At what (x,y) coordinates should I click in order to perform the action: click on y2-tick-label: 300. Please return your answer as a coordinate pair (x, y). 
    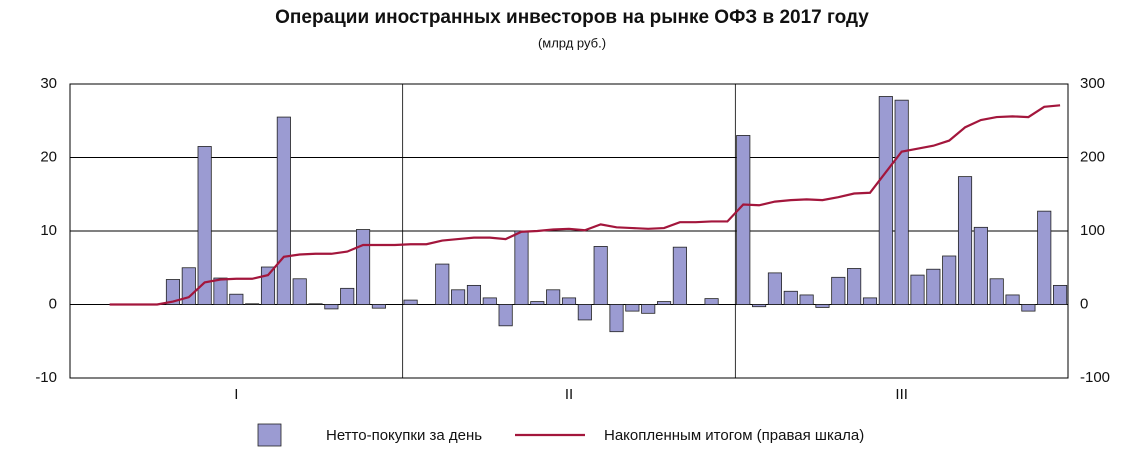
    Looking at the image, I should click on (1092, 83).